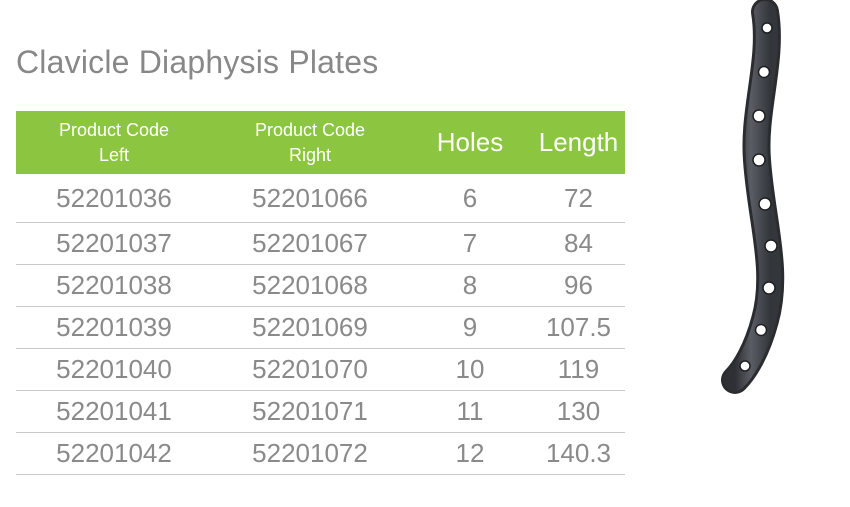 This screenshot has height=507, width=850. Describe the element at coordinates (310, 154) in the screenshot. I see `header-code-right-line2: Right` at that location.